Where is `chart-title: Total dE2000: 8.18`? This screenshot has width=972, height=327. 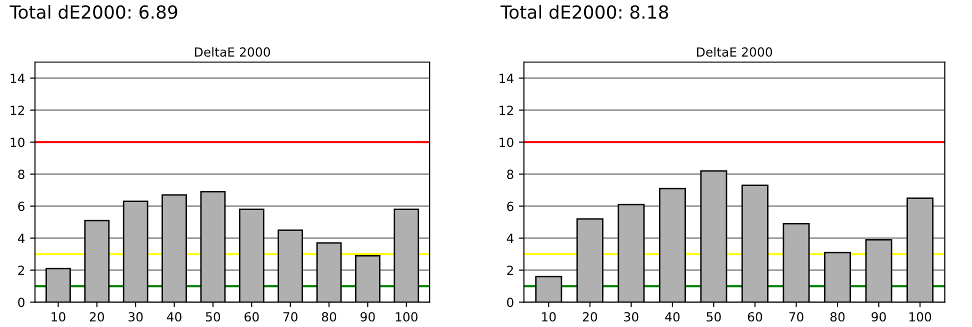 chart-title: Total dE2000: 8.18 is located at coordinates (584, 11).